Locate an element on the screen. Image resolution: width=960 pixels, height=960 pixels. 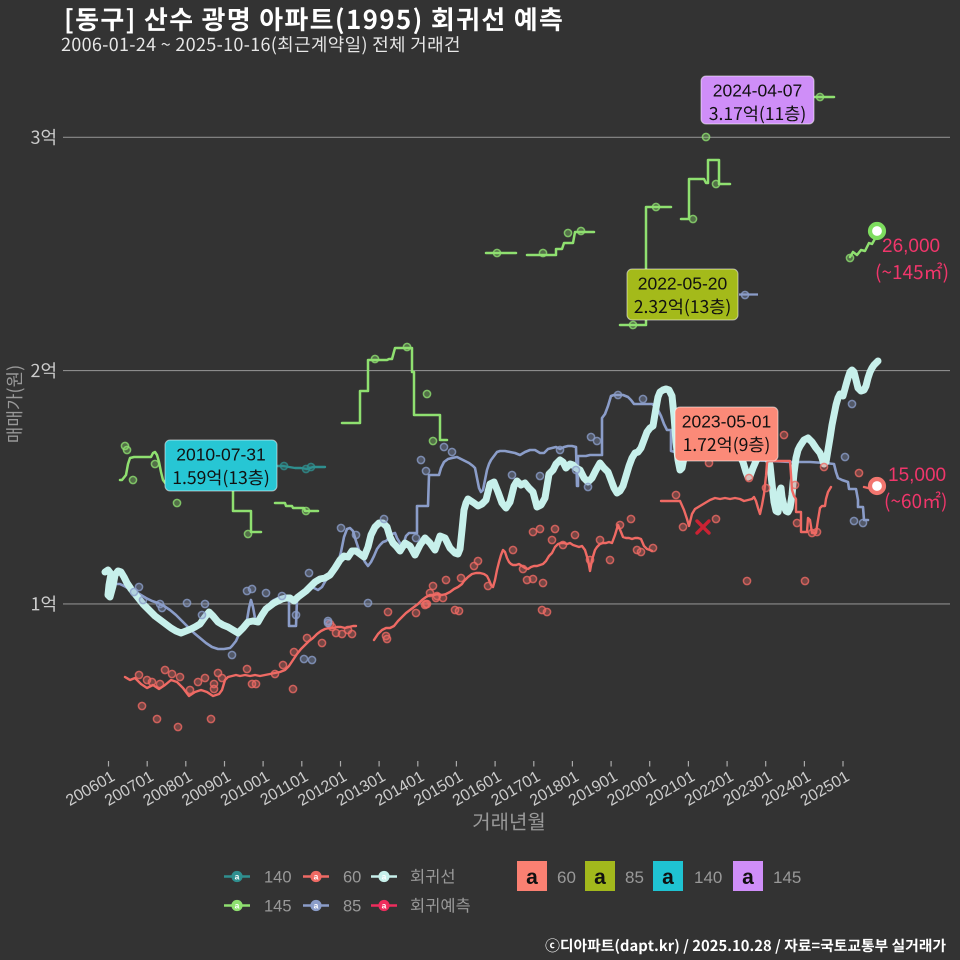
svg-text: 2022-05-20 is located at coordinates (683, 284).